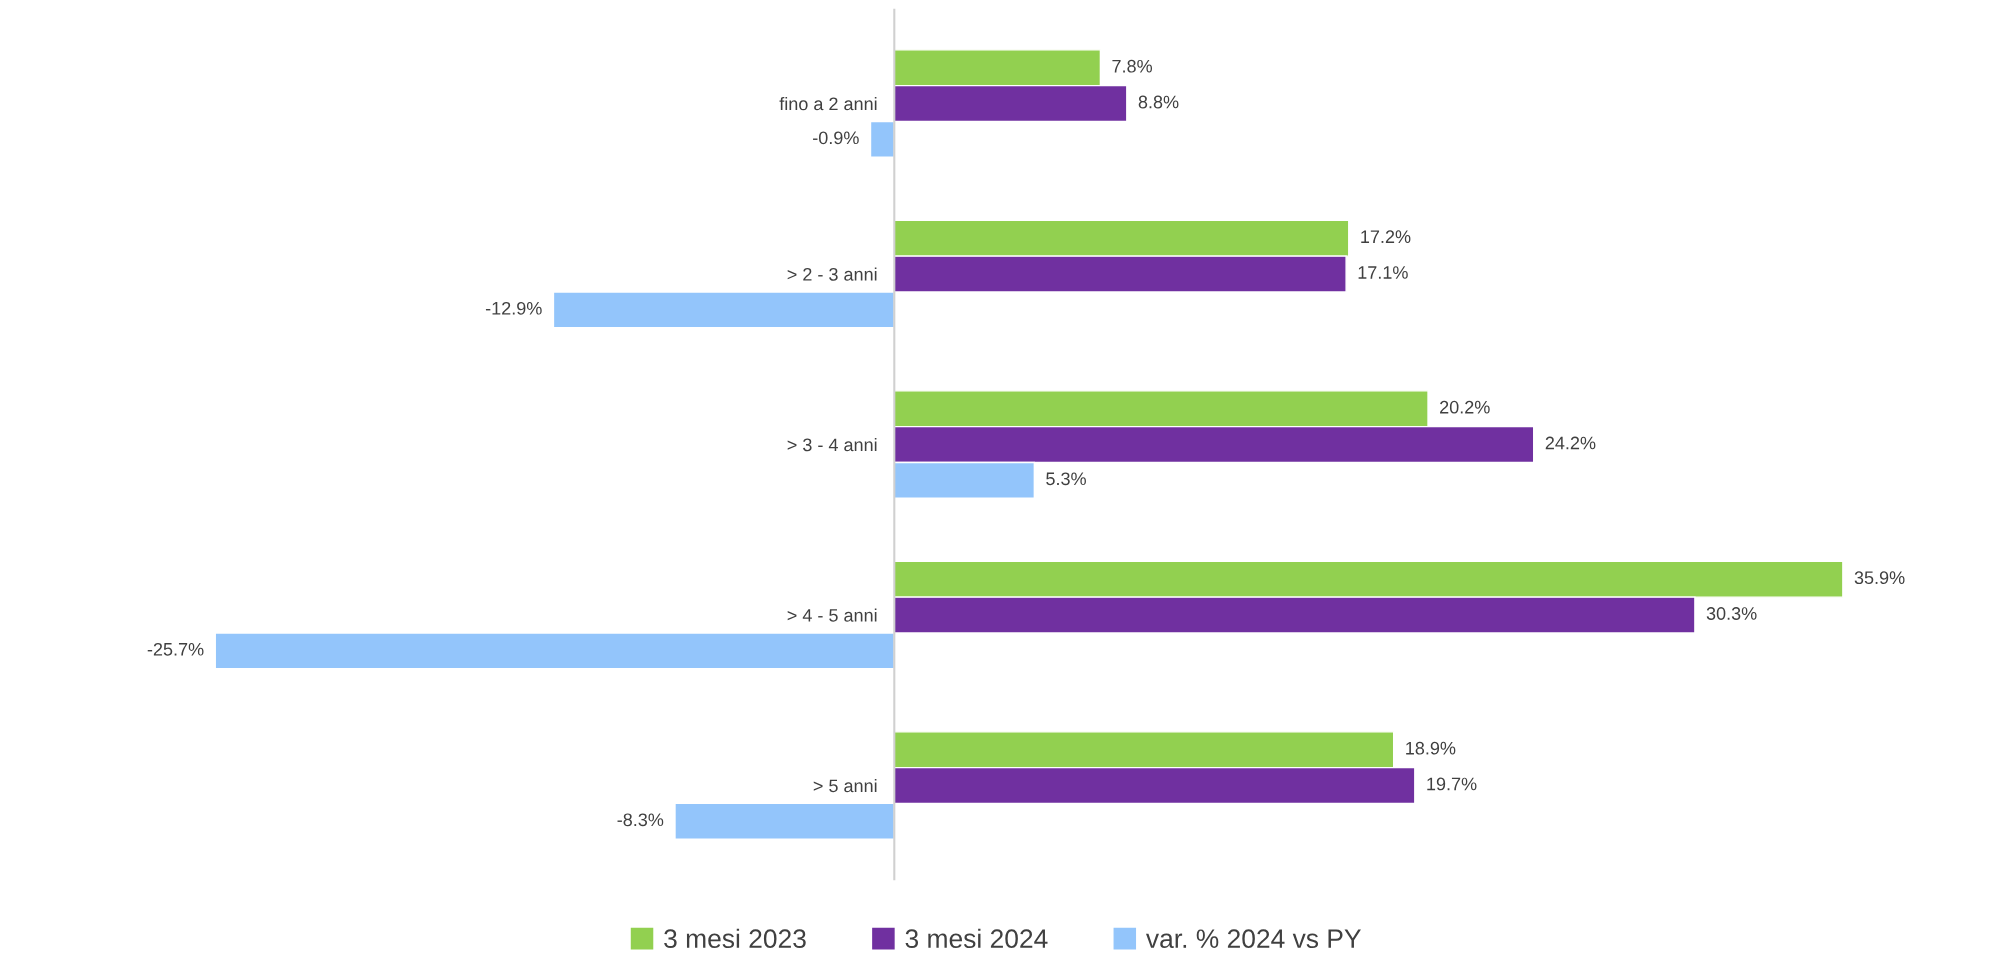  What do you see at coordinates (1066, 479) in the screenshot?
I see `data-label: 5.3%` at bounding box center [1066, 479].